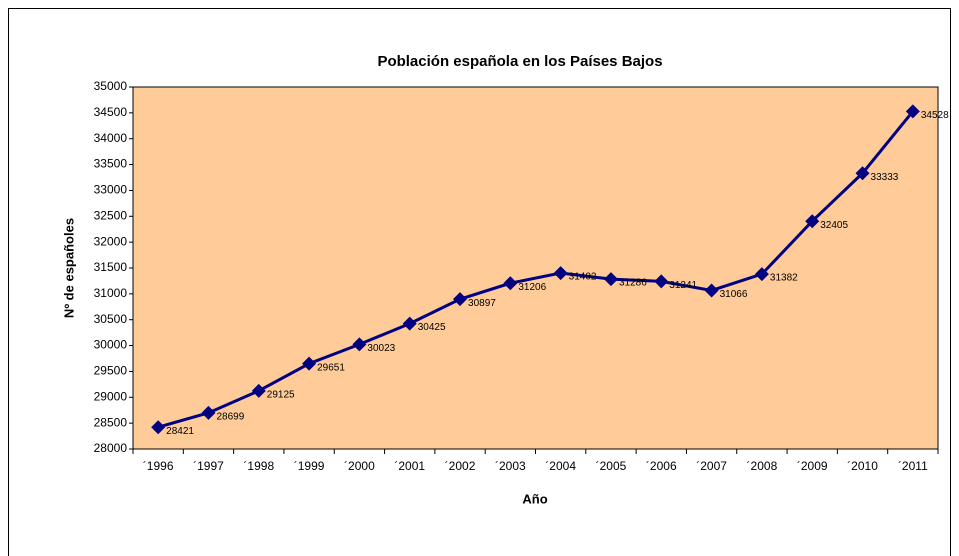 The width and height of the screenshot is (959, 556). What do you see at coordinates (734, 294) in the screenshot?
I see `data-label: 31066` at bounding box center [734, 294].